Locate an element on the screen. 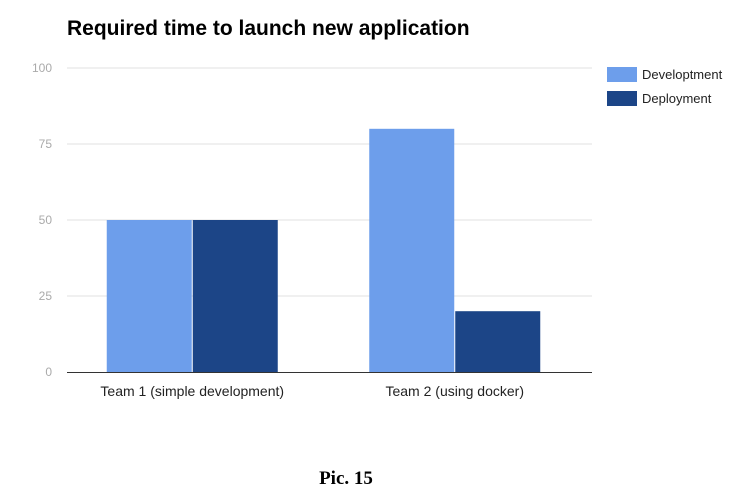 The image size is (754, 496). legend-label: Deployment is located at coordinates (677, 98).